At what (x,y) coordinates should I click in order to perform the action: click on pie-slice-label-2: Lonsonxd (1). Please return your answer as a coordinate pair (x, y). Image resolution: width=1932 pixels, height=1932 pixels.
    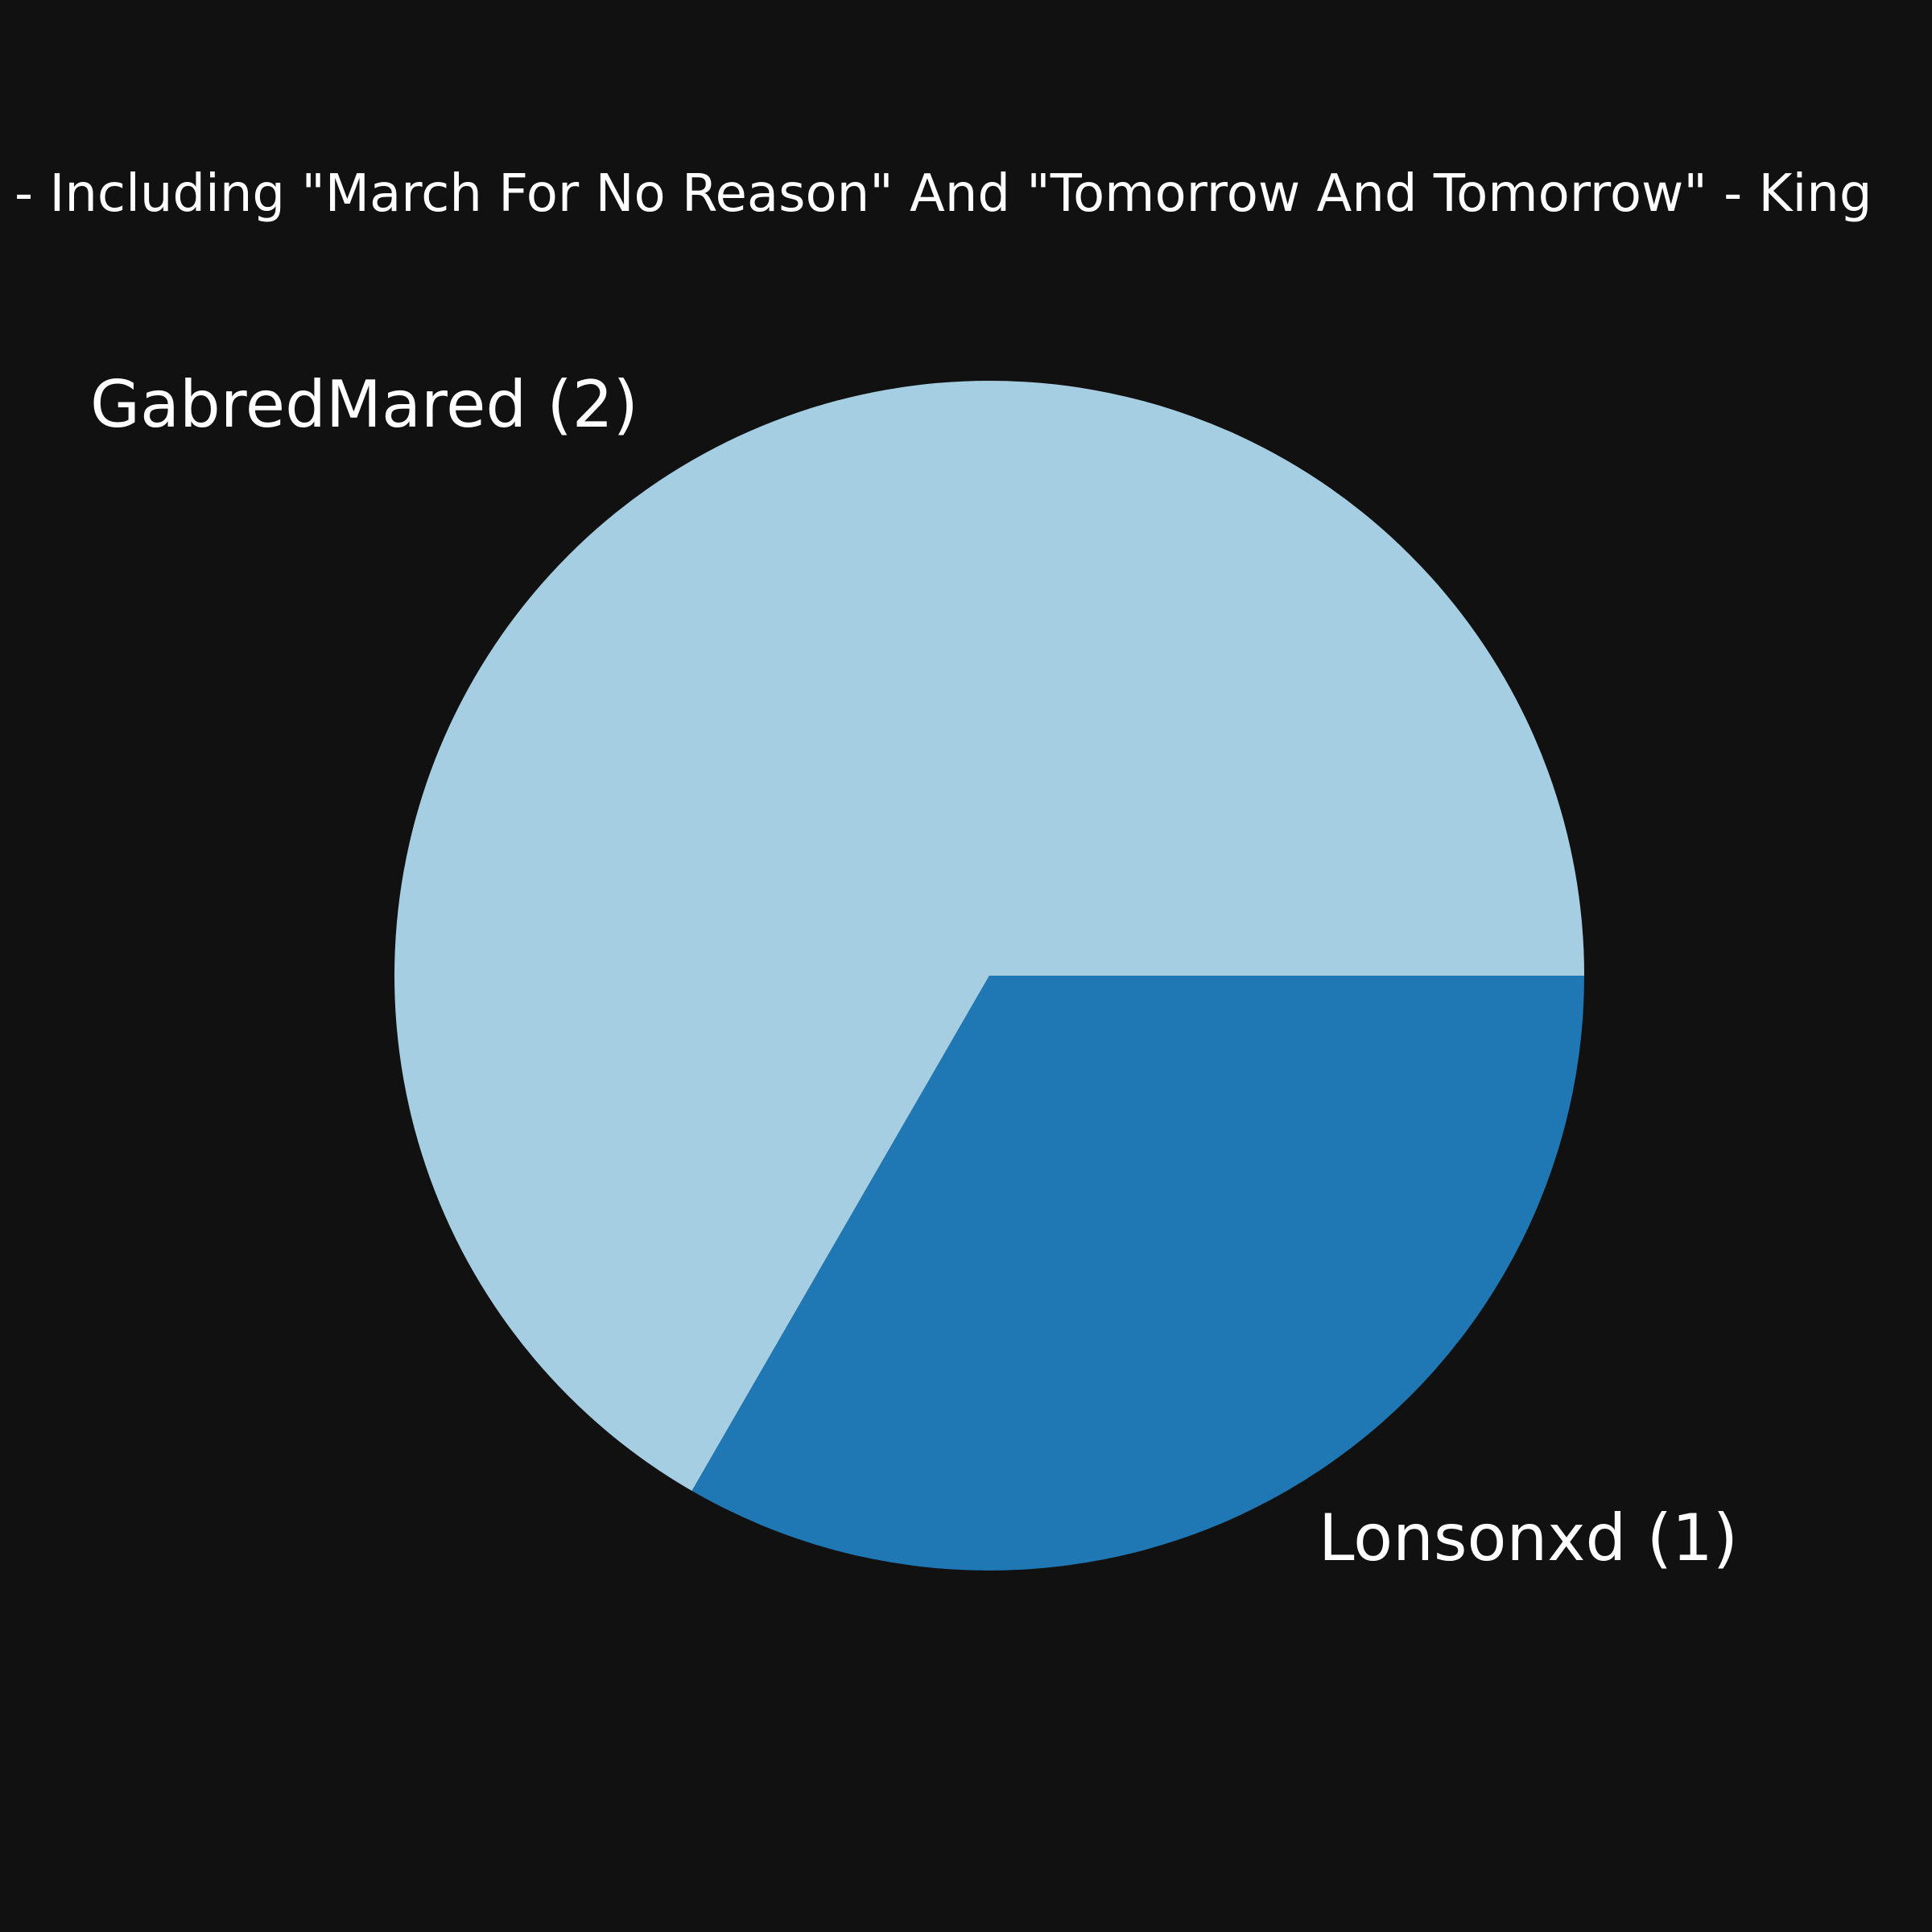
    Looking at the image, I should click on (1528, 1538).